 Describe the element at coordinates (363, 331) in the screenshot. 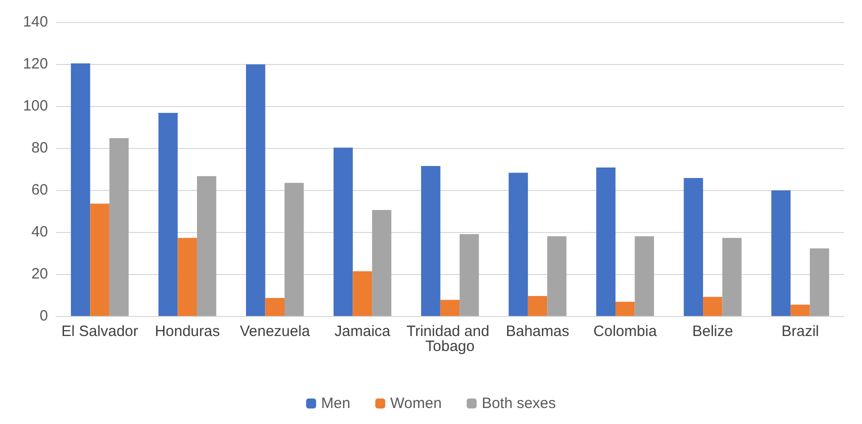

I see `x-tick-label: Jamaica` at that location.